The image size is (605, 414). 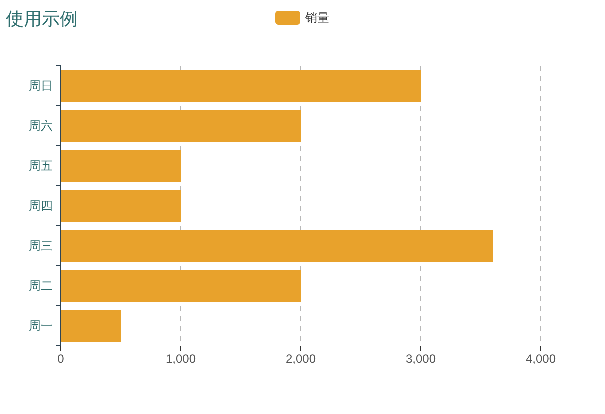 I want to click on ytick-label: 周五, so click(x=41, y=166).